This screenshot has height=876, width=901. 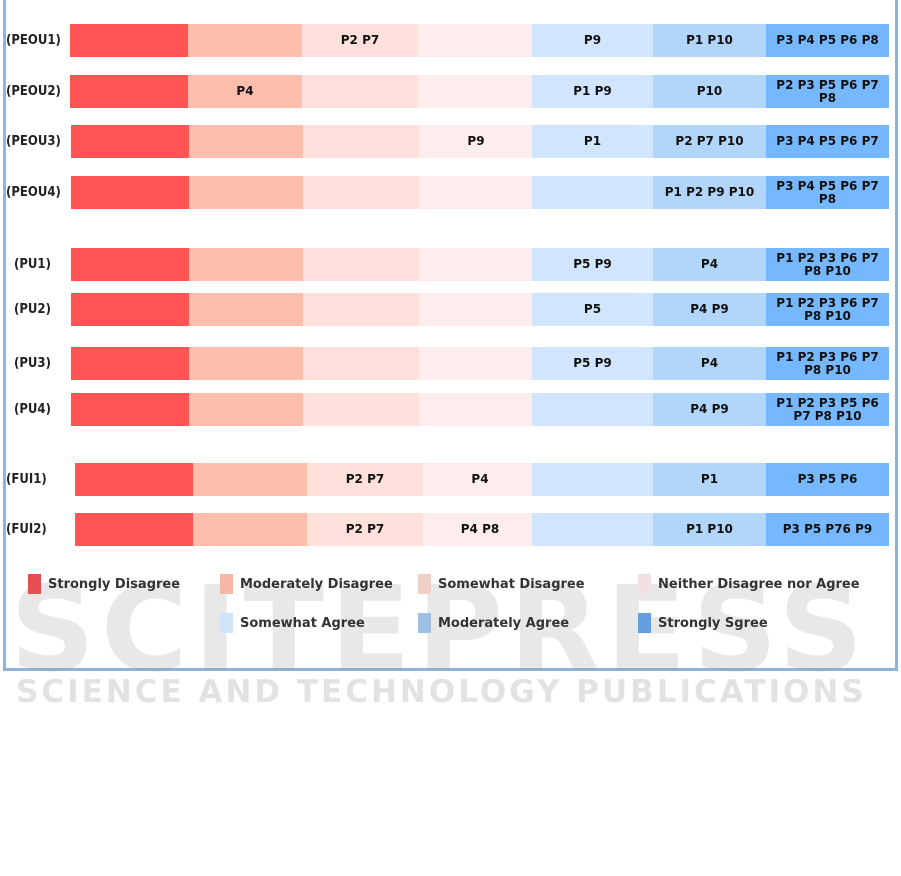 I want to click on cell-strongly-sgree: P3 P4 P5 P6 P7 P8, so click(x=827, y=192).